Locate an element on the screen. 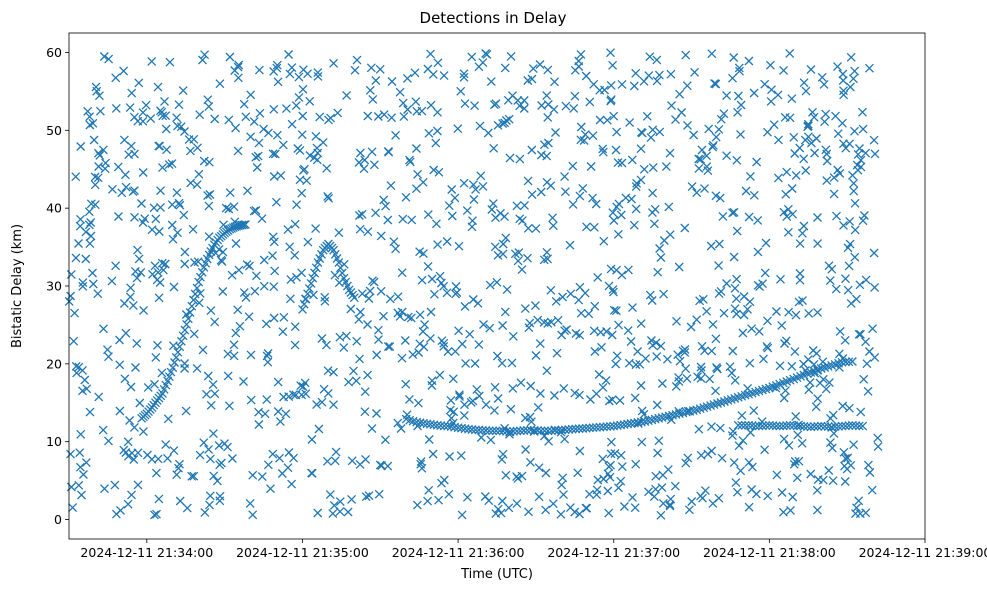 The height and width of the screenshot is (590, 987). x-axis-label: Time (UTC) is located at coordinates (496, 574).